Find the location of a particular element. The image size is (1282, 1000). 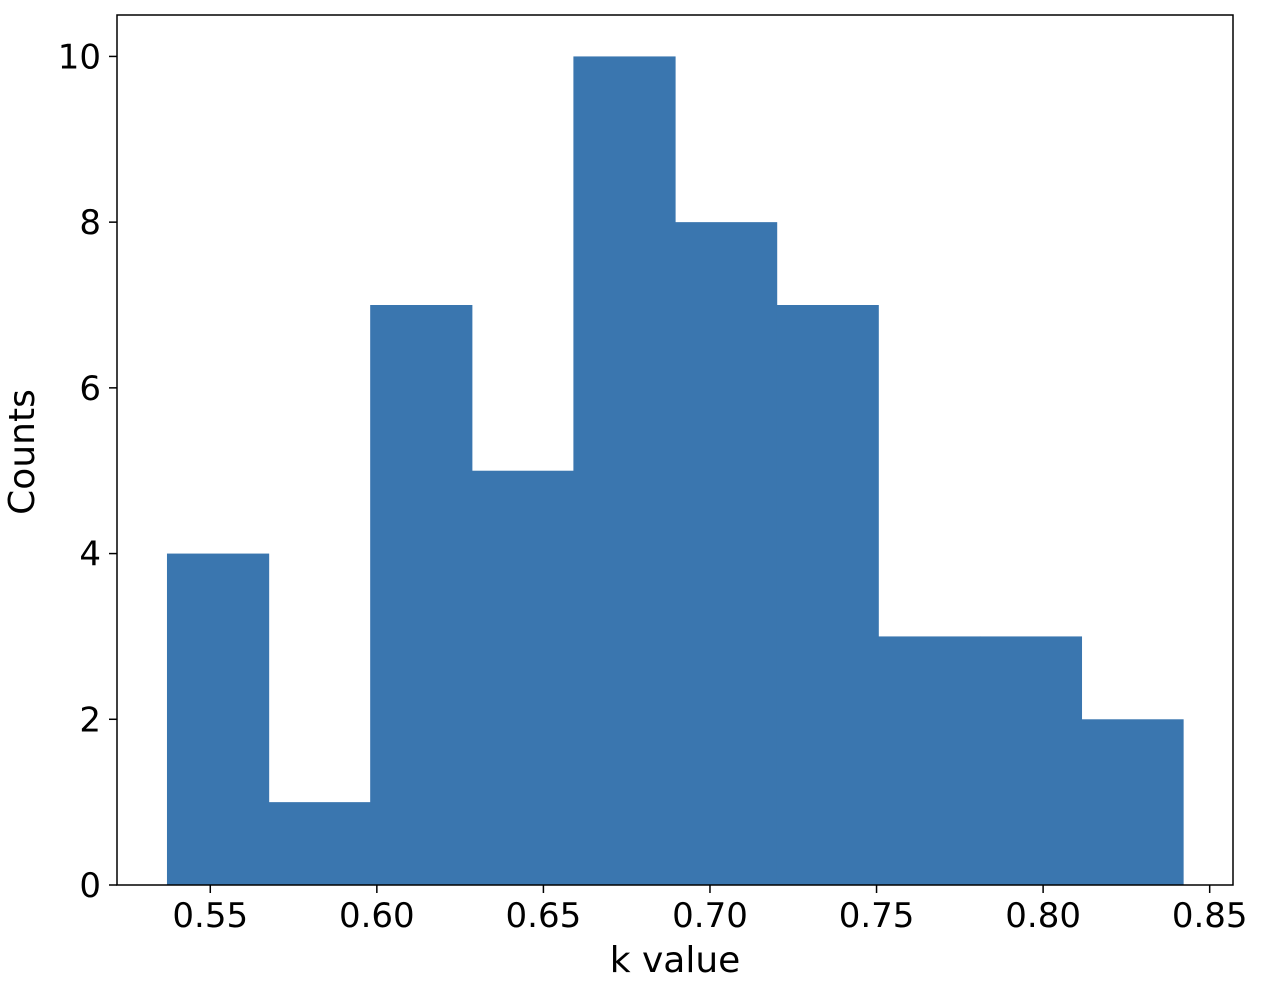

y-tick-label: 4 is located at coordinates (90, 555).